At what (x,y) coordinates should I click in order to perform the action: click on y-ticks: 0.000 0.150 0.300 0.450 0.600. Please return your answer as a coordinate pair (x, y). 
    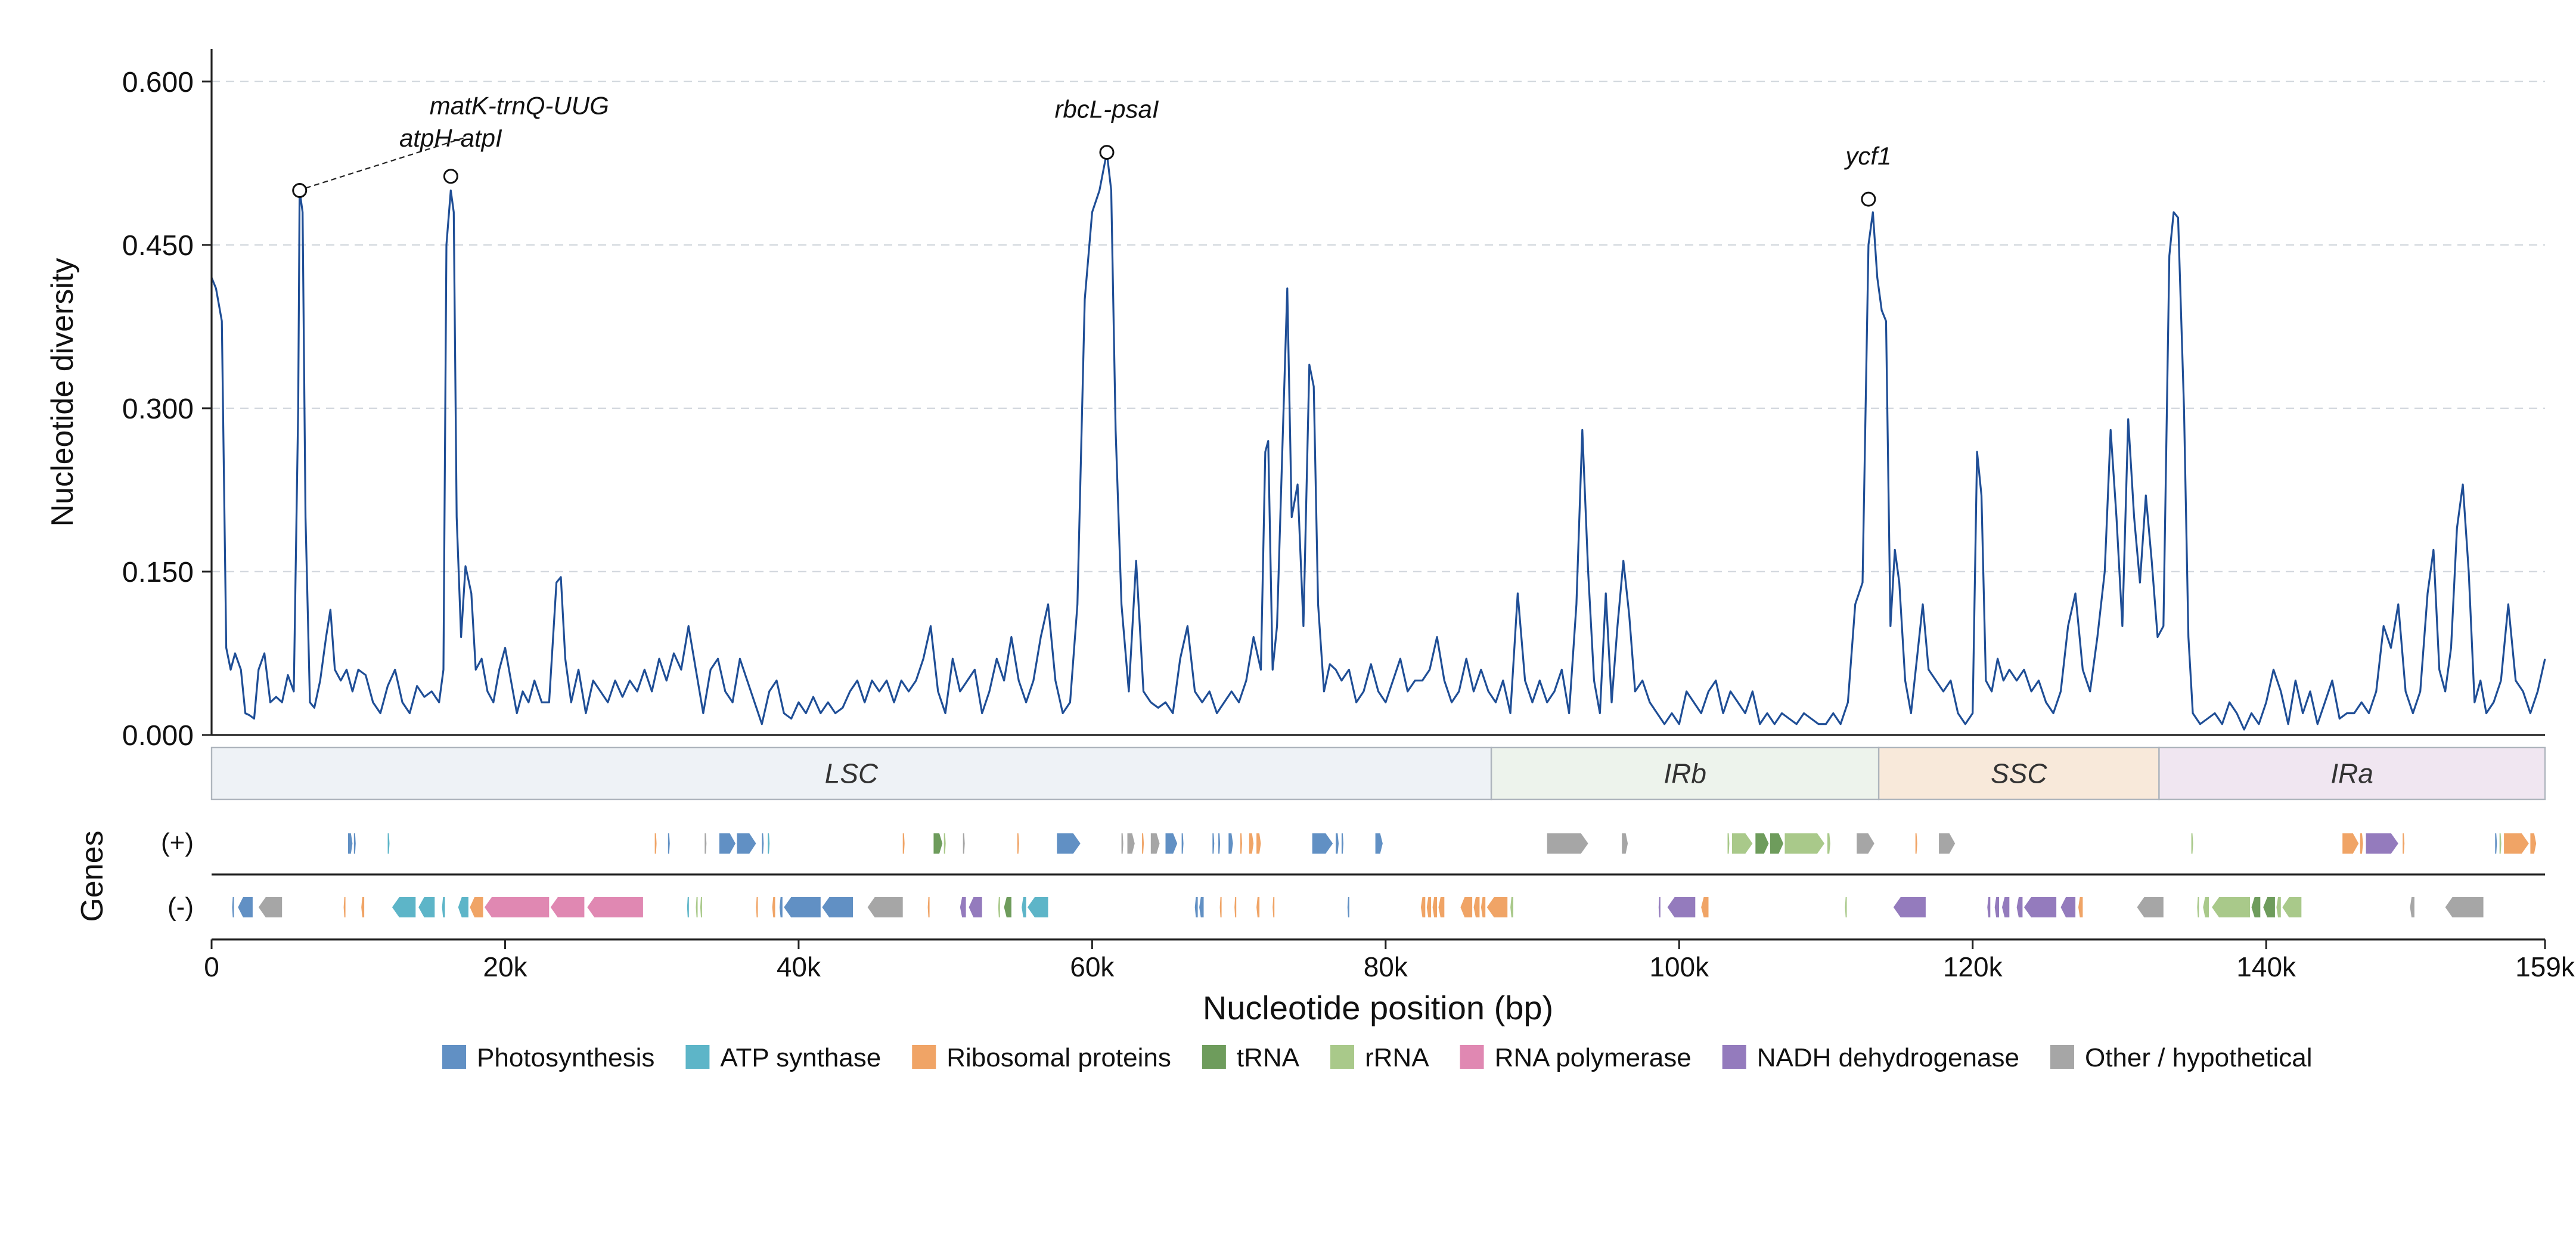
    Looking at the image, I should click on (167, 409).